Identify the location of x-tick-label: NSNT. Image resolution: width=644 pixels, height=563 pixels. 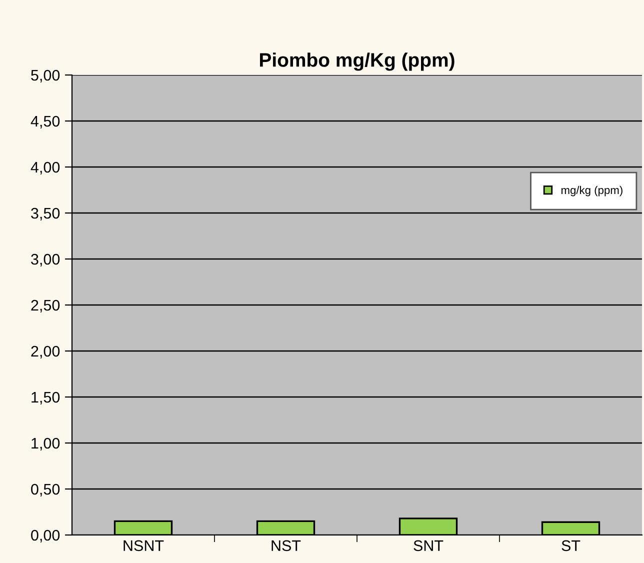
(144, 546).